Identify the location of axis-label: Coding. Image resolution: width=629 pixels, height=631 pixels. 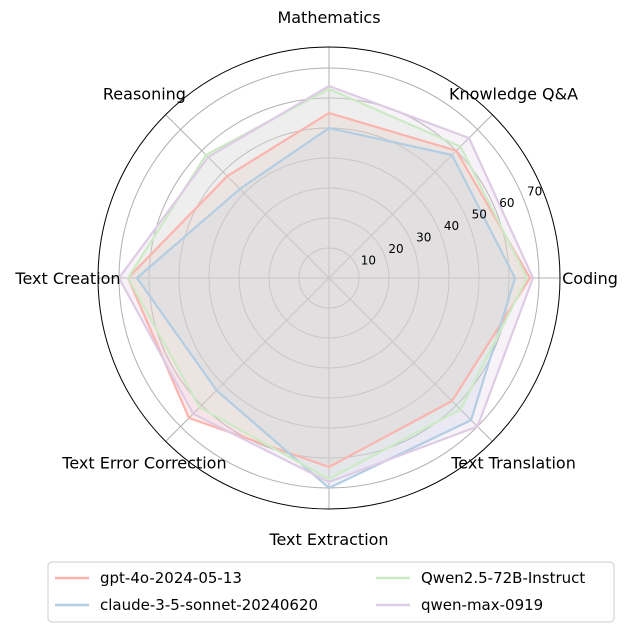
(590, 278).